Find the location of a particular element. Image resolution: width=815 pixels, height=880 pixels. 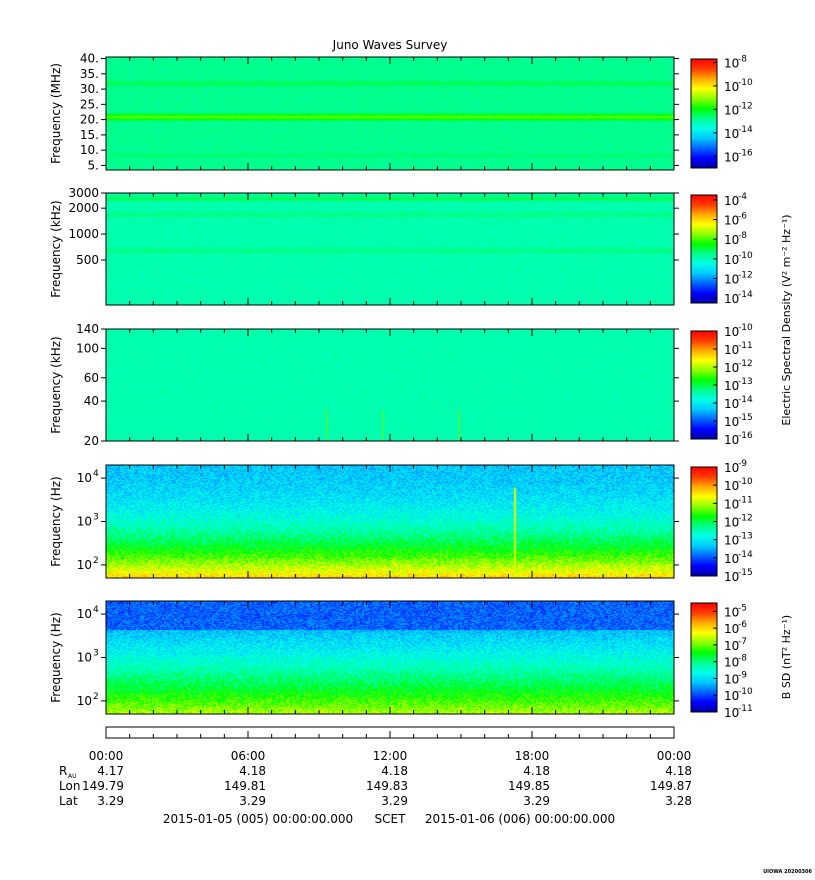

colorbar-tick-exponent: -13 is located at coordinates (745, 537).